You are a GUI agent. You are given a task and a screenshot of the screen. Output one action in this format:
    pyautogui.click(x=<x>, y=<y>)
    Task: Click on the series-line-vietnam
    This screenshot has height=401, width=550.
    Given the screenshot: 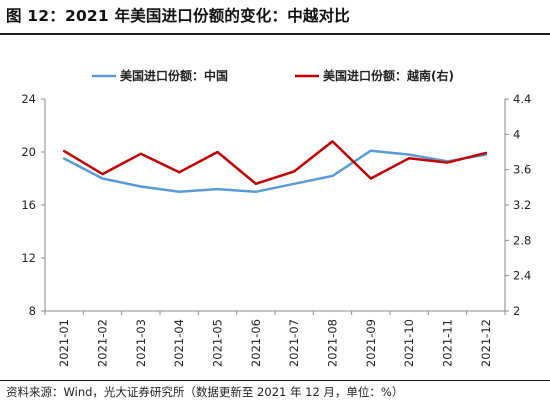 What is the action you would take?
    pyautogui.click(x=275, y=163)
    